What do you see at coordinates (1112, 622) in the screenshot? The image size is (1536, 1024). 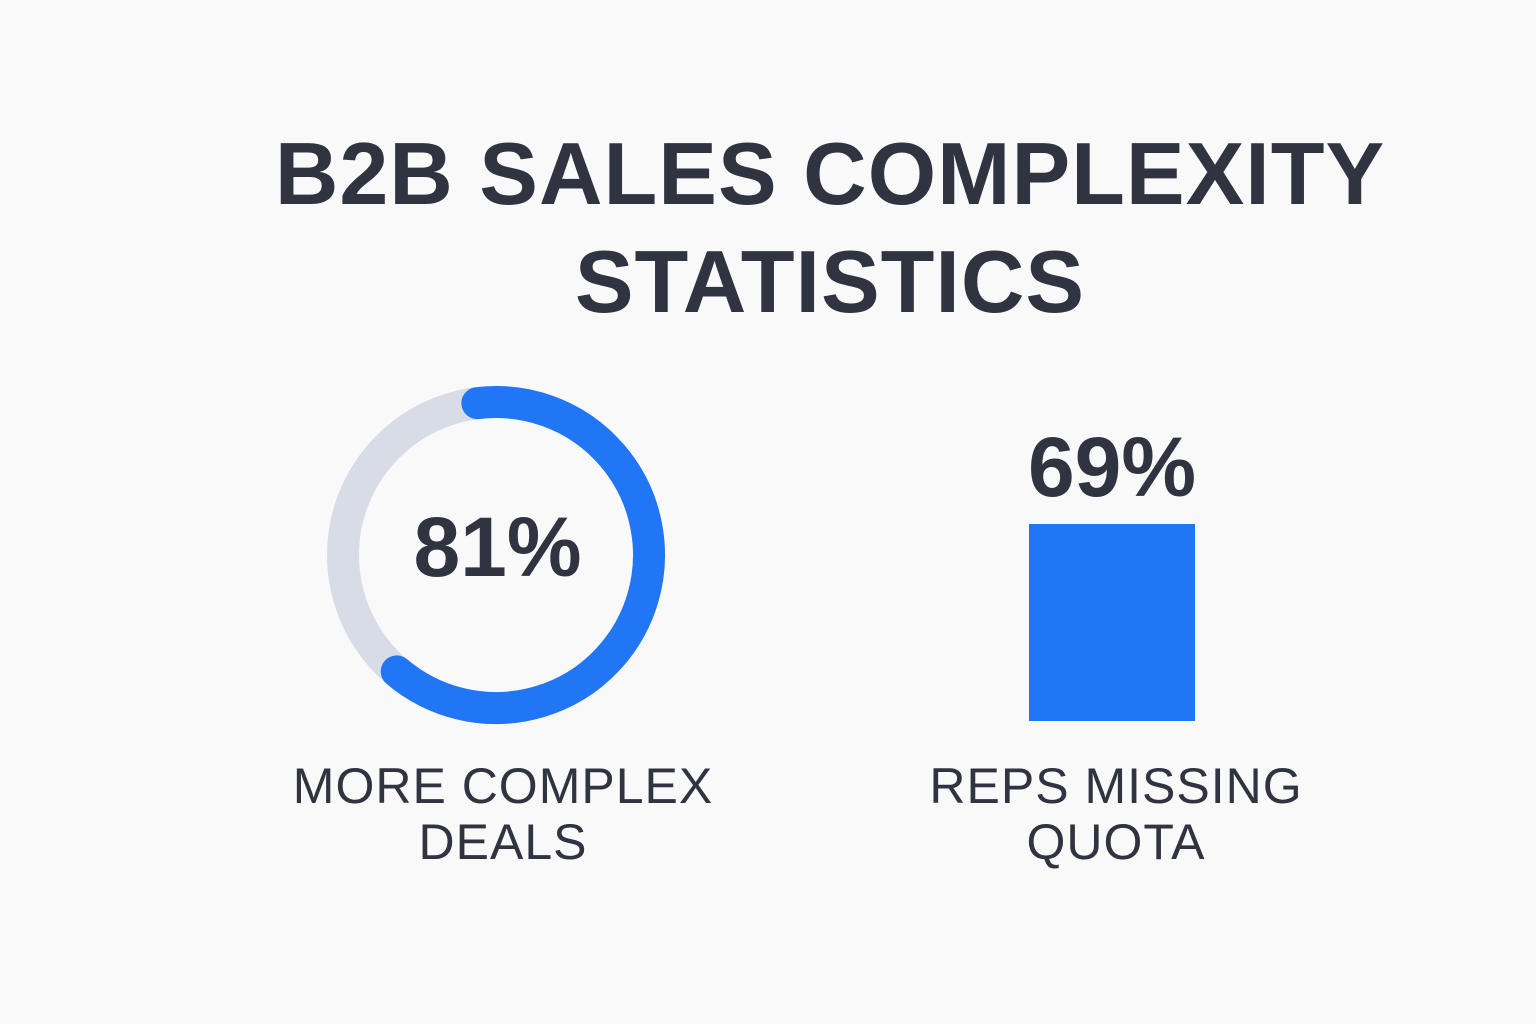 I see `quota-bar` at bounding box center [1112, 622].